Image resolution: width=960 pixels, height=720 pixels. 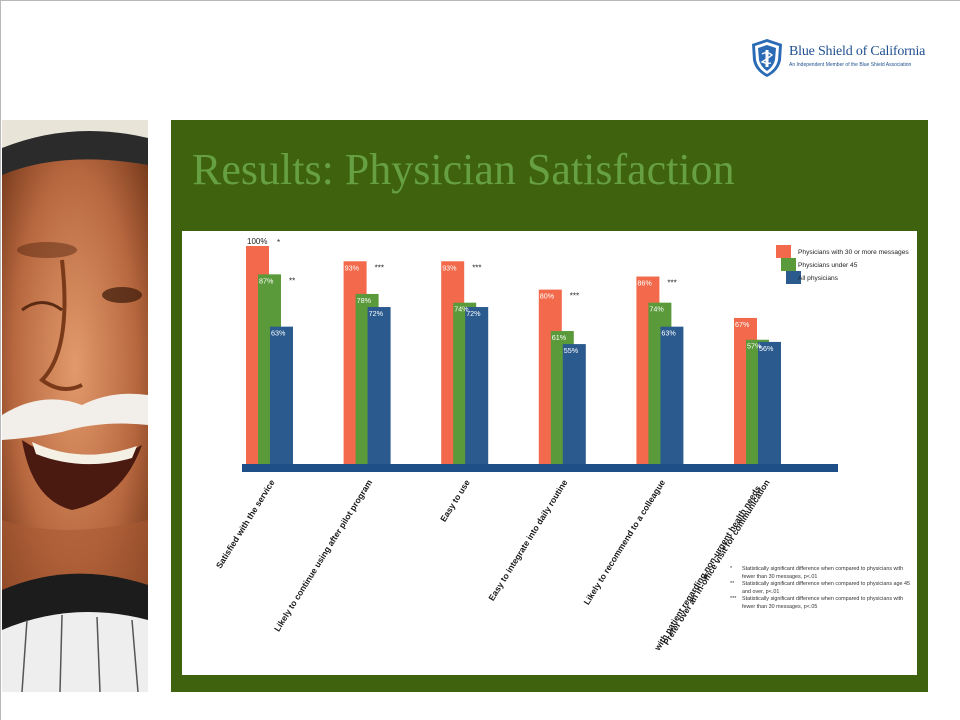 What do you see at coordinates (644, 283) in the screenshot?
I see `value-label-1-5: 86%` at bounding box center [644, 283].